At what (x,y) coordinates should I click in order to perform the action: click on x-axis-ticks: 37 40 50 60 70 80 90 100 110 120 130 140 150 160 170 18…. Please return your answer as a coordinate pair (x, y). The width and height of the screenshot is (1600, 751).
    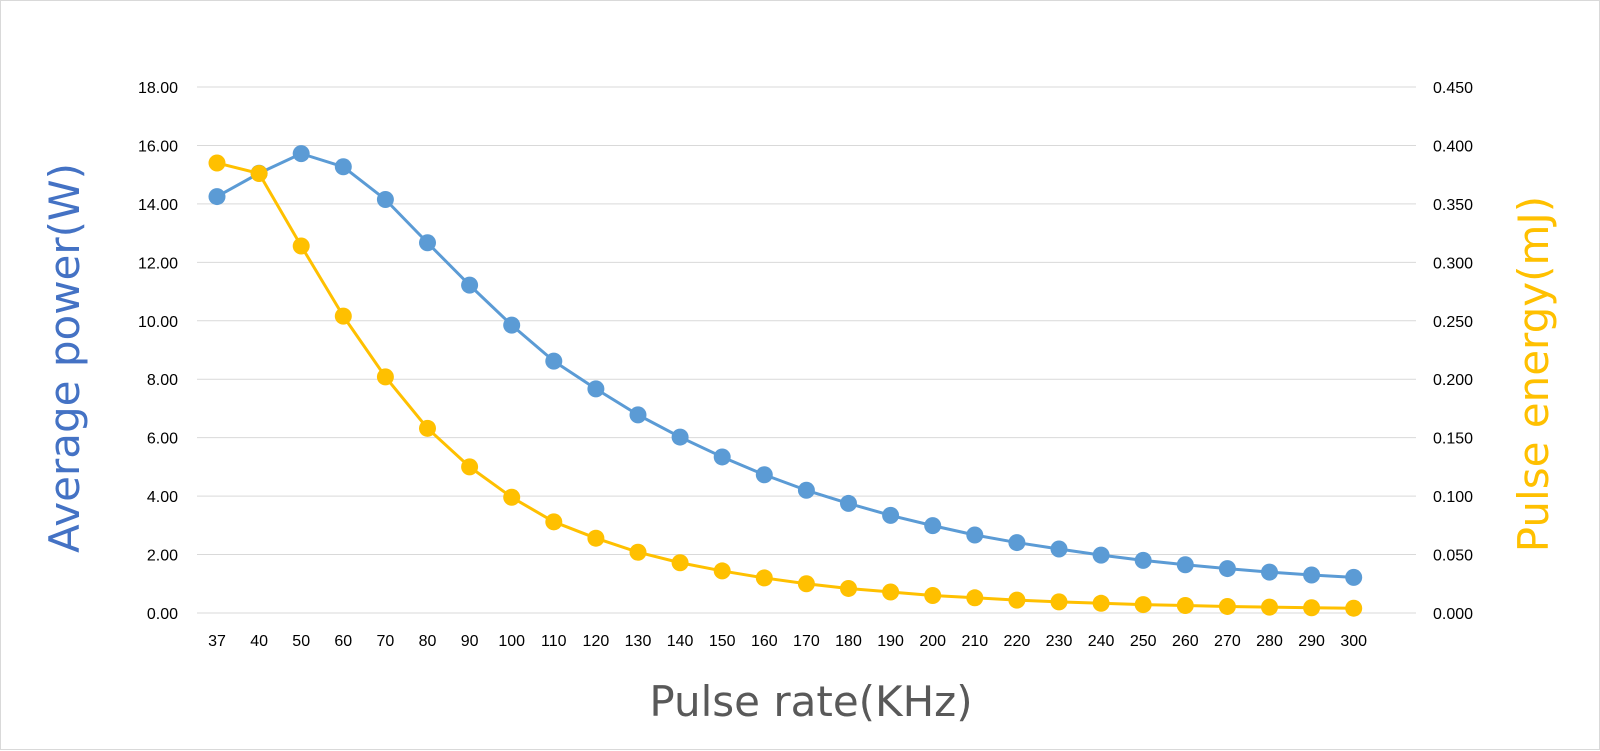
    Looking at the image, I should click on (787, 641).